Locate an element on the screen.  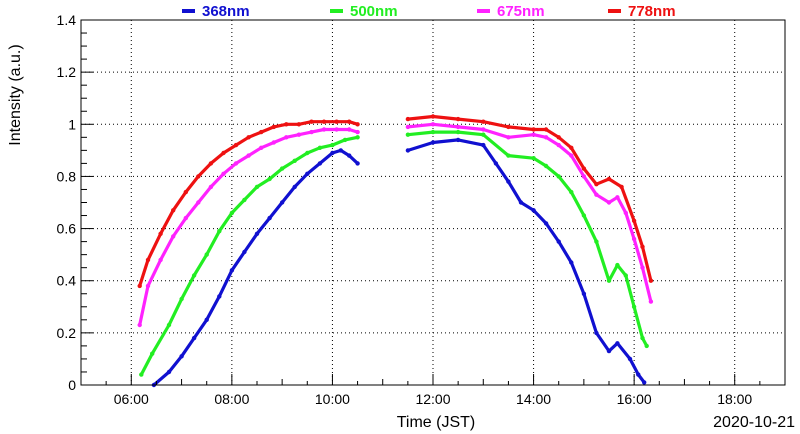
y-tick-label: 0 is located at coordinates (72, 385).